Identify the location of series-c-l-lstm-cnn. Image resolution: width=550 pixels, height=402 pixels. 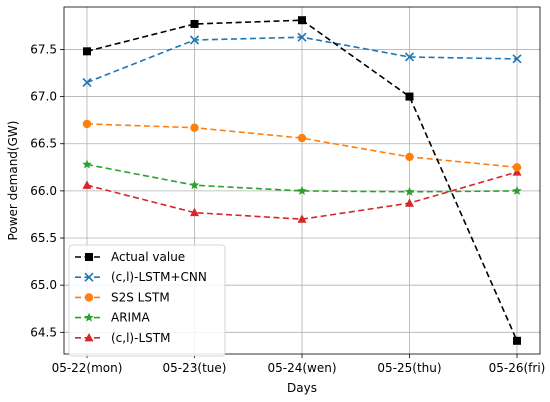
(302, 60).